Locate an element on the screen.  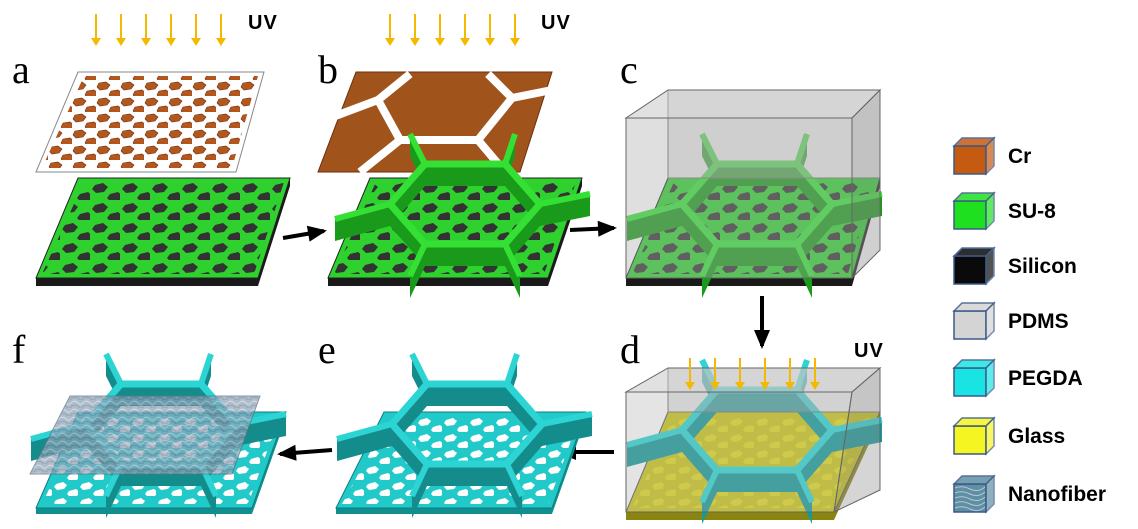
su8-wafer-c-front-edge is located at coordinates (739, 282).